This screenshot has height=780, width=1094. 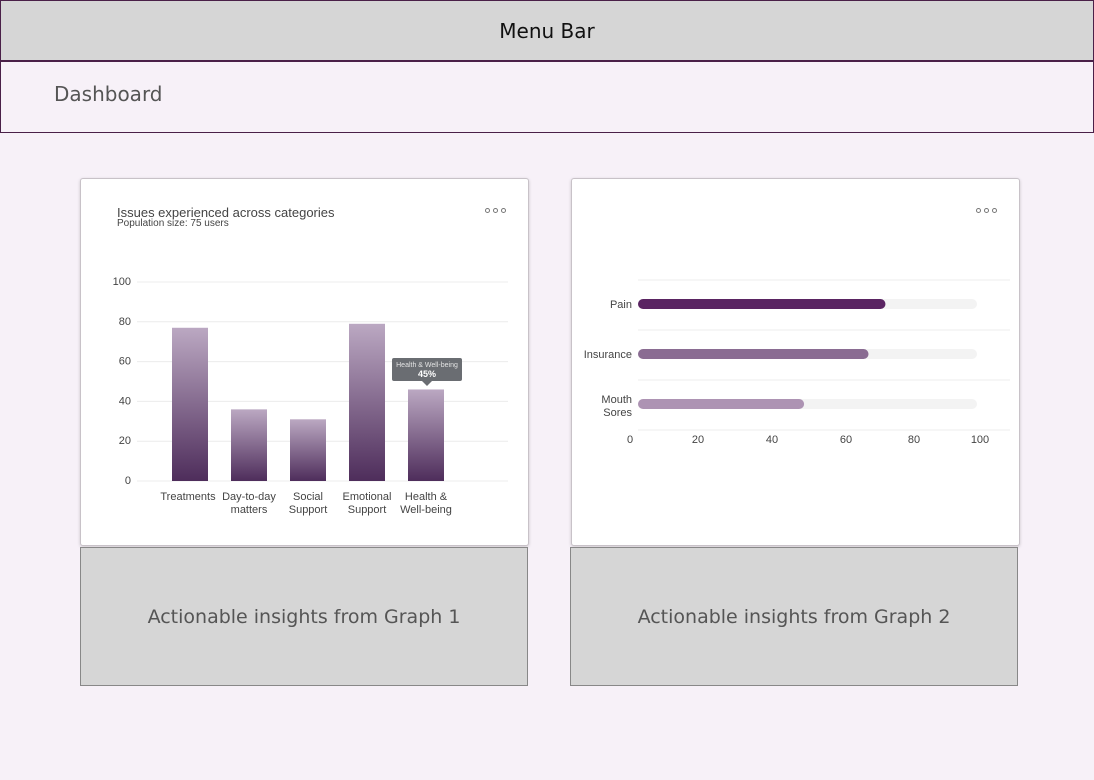 I want to click on y-tick-label: 100, so click(x=122, y=282).